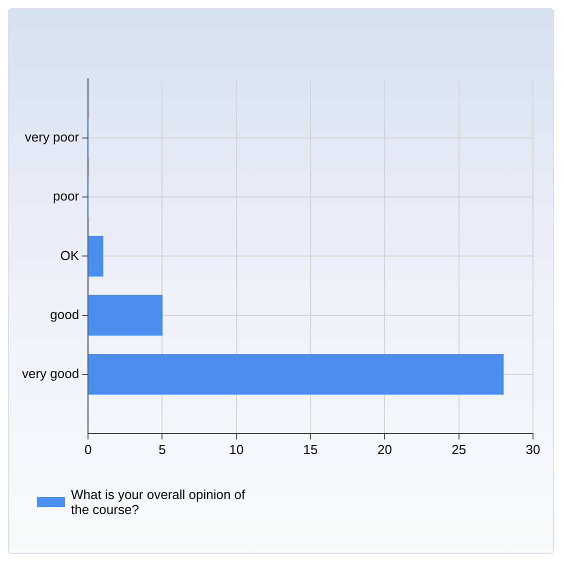  I want to click on y-tick-label: very good, so click(51, 373).